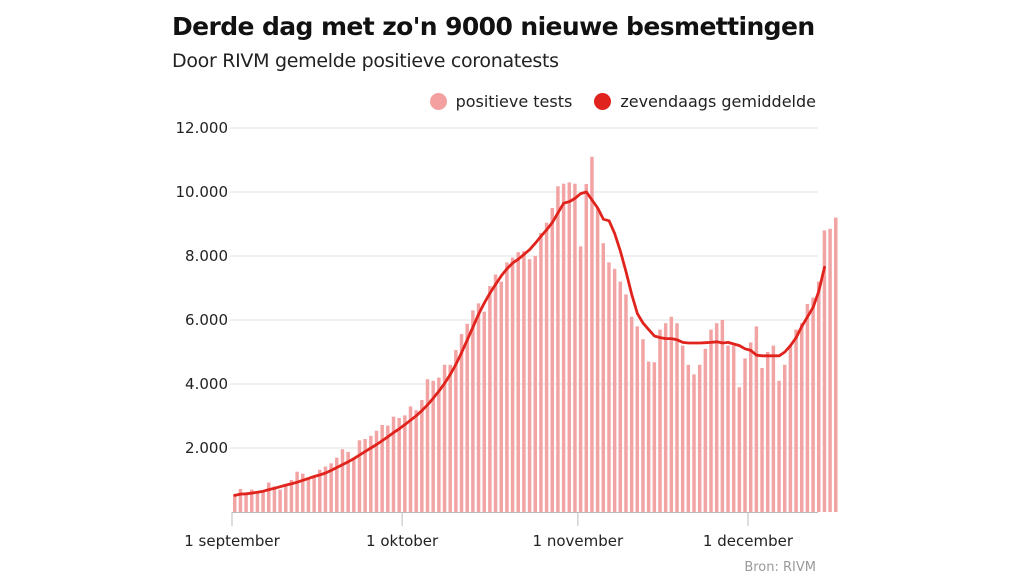 Image resolution: width=1024 pixels, height=576 pixels. Describe the element at coordinates (578, 541) in the screenshot. I see `x-tick-label: 1 november` at that location.